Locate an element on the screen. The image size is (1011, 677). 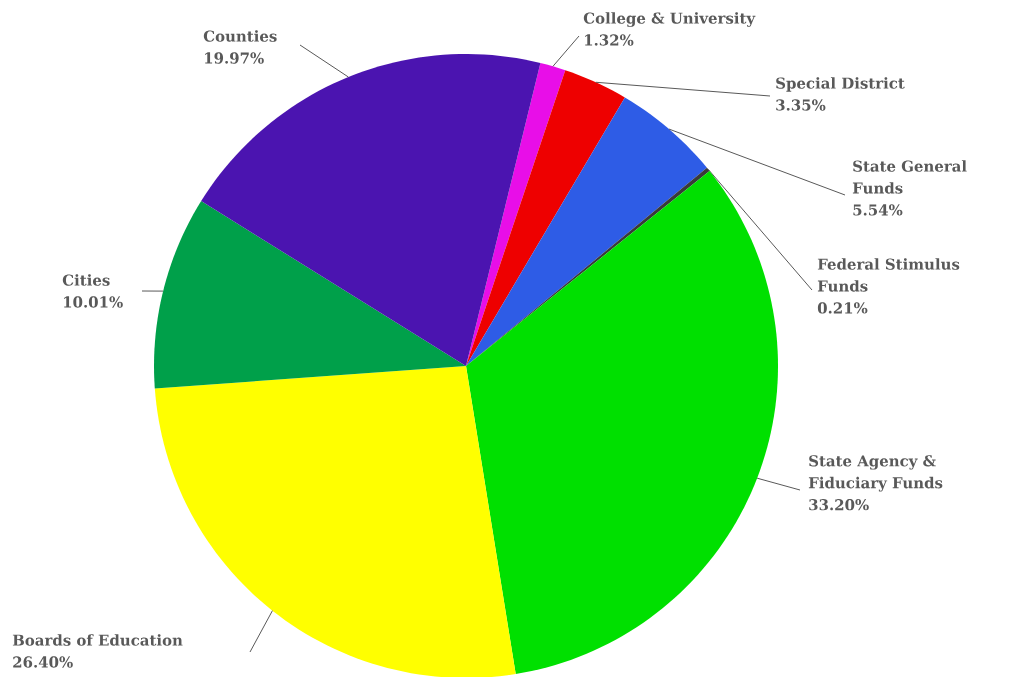
data-label: 0.21% is located at coordinates (842, 308).